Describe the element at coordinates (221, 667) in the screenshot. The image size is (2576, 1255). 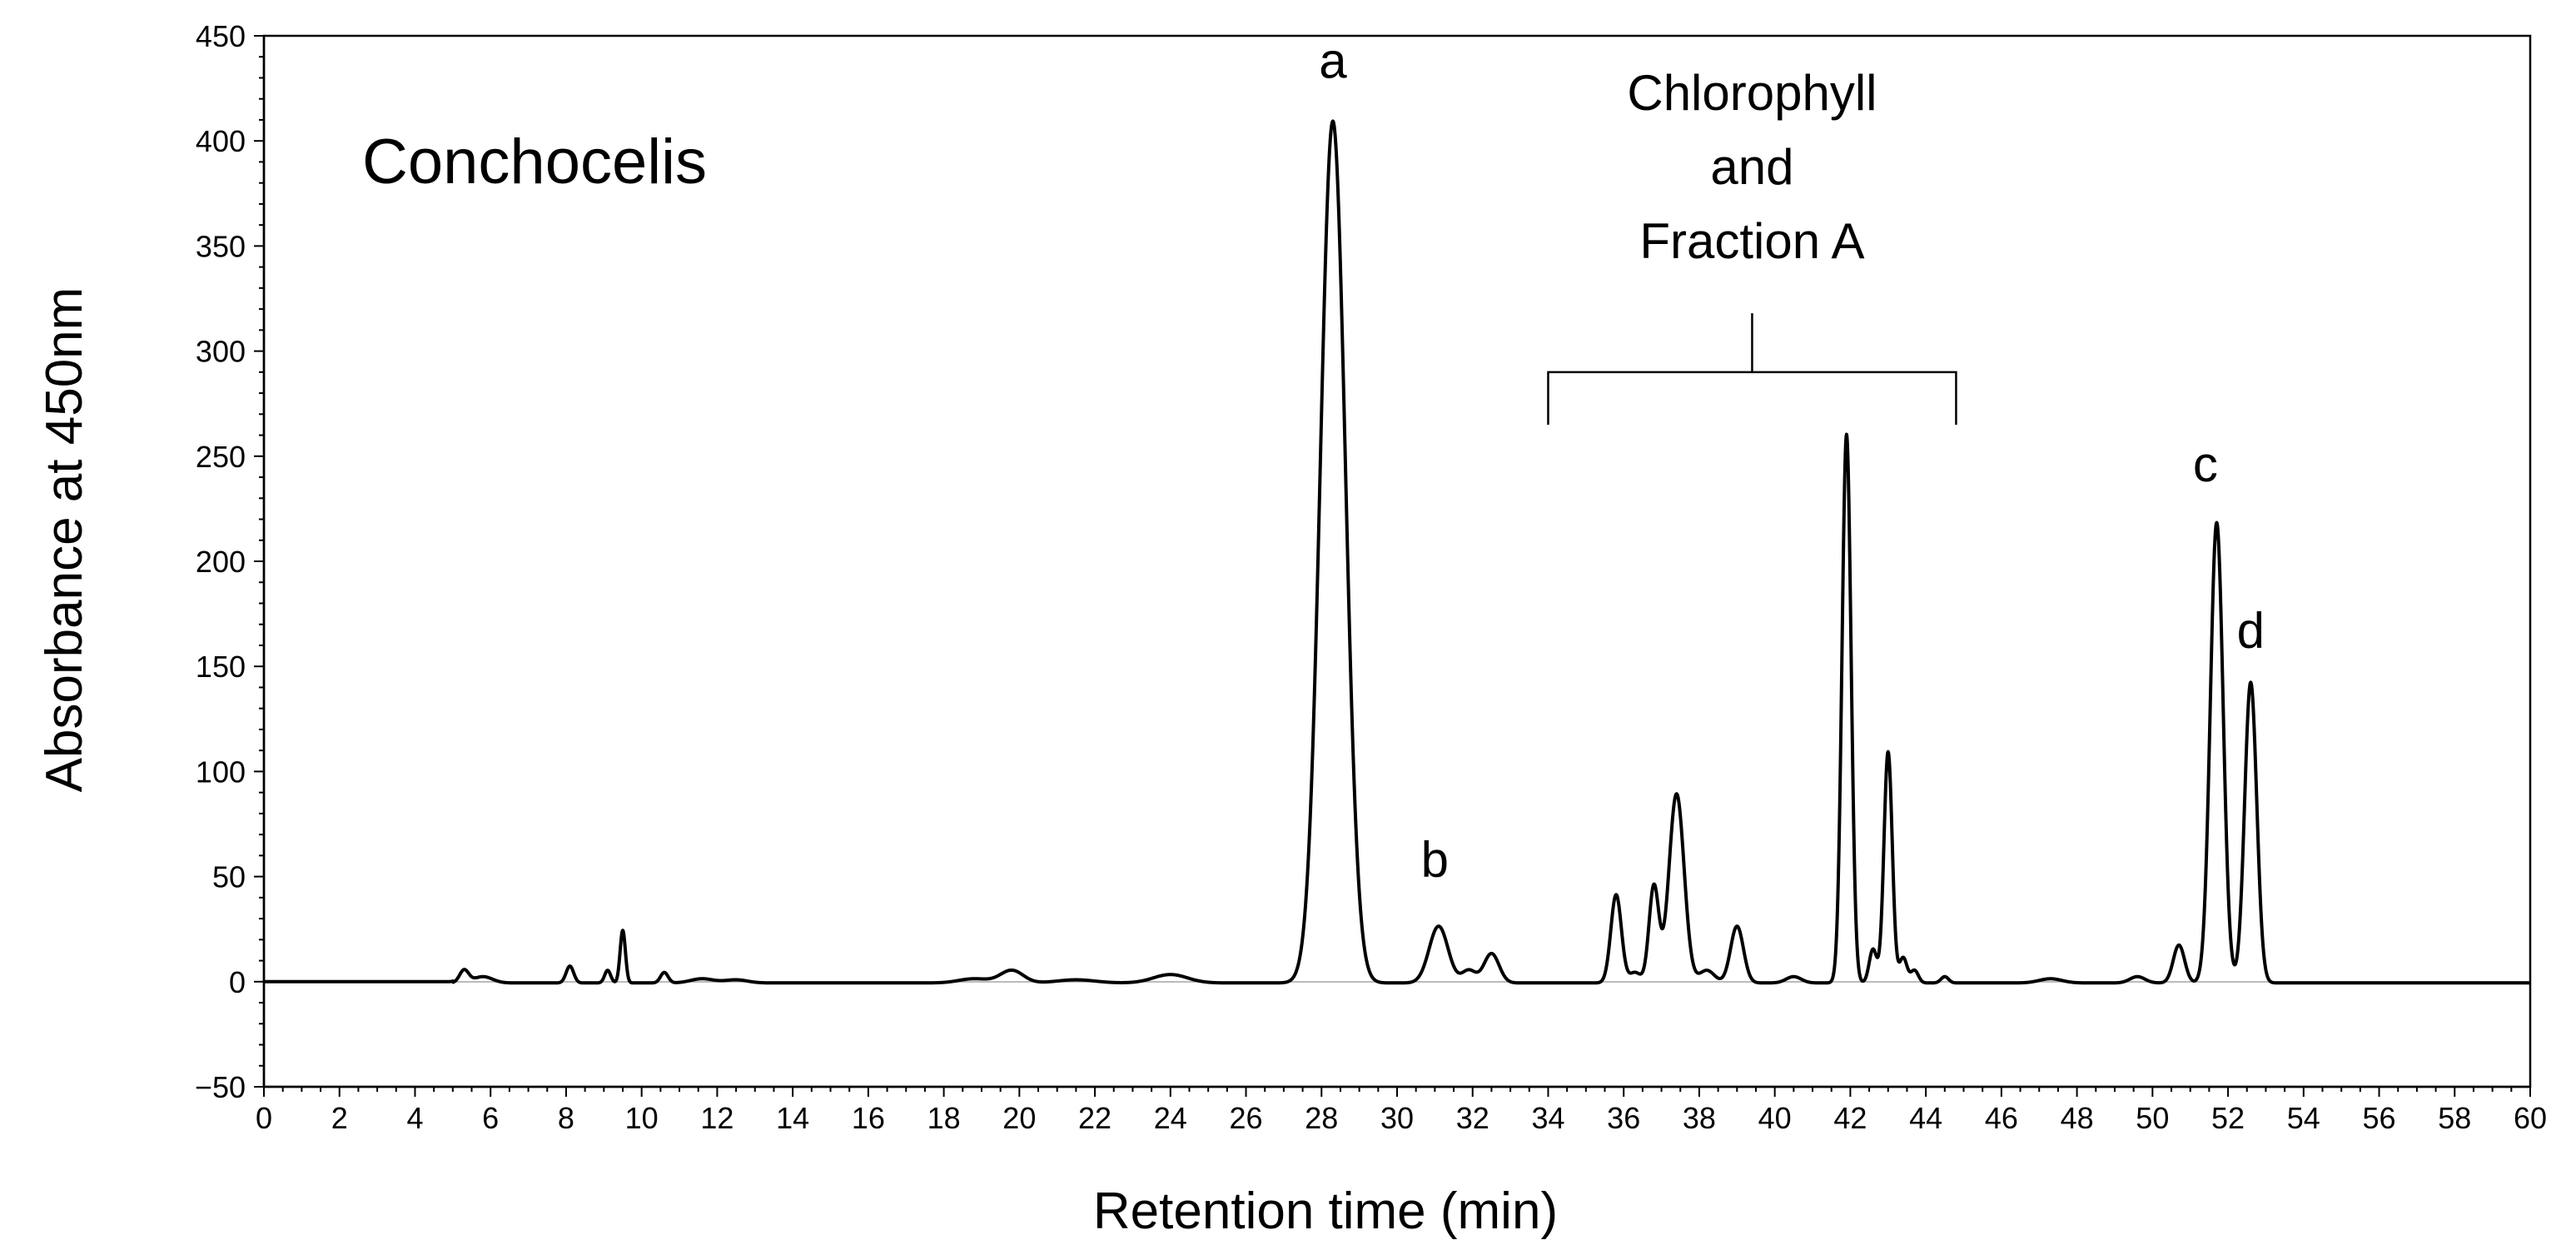
I see `y-tick-label: 150` at that location.